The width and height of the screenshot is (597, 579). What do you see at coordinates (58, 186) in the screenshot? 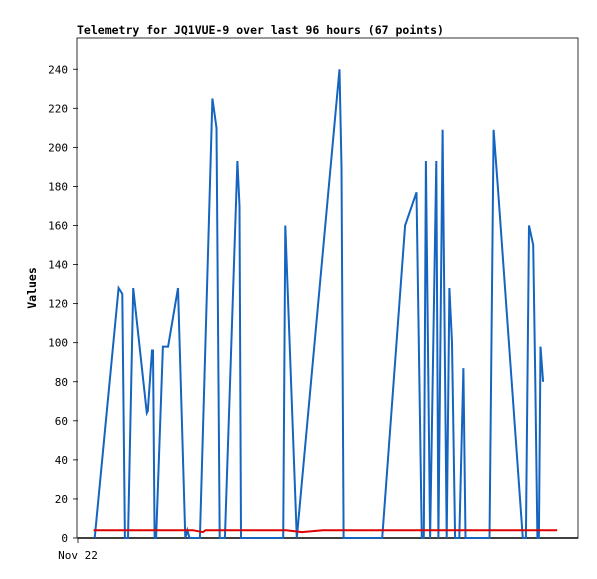
I see `y-tick-label-180: 180` at bounding box center [58, 186].